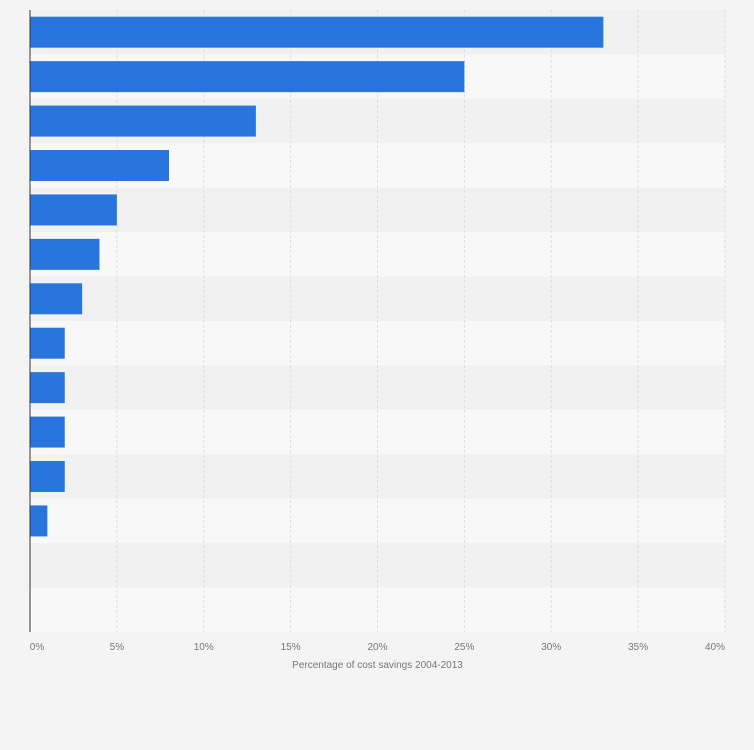  I want to click on x-tick-label: 5%, so click(117, 647).